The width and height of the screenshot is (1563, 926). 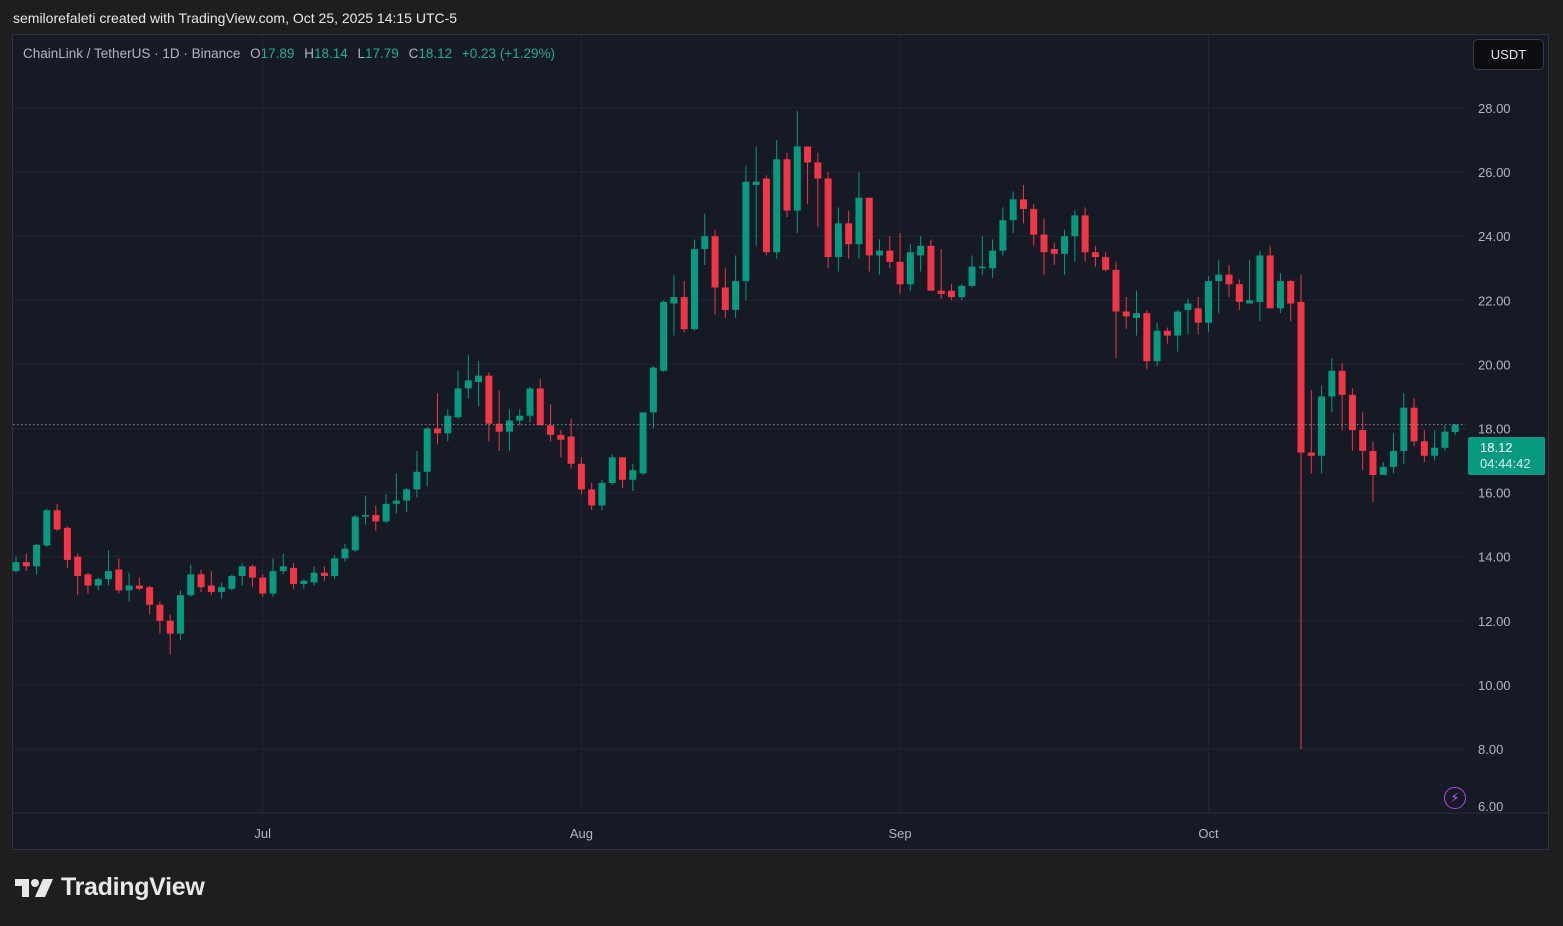 What do you see at coordinates (413, 53) in the screenshot?
I see `close-label: C` at bounding box center [413, 53].